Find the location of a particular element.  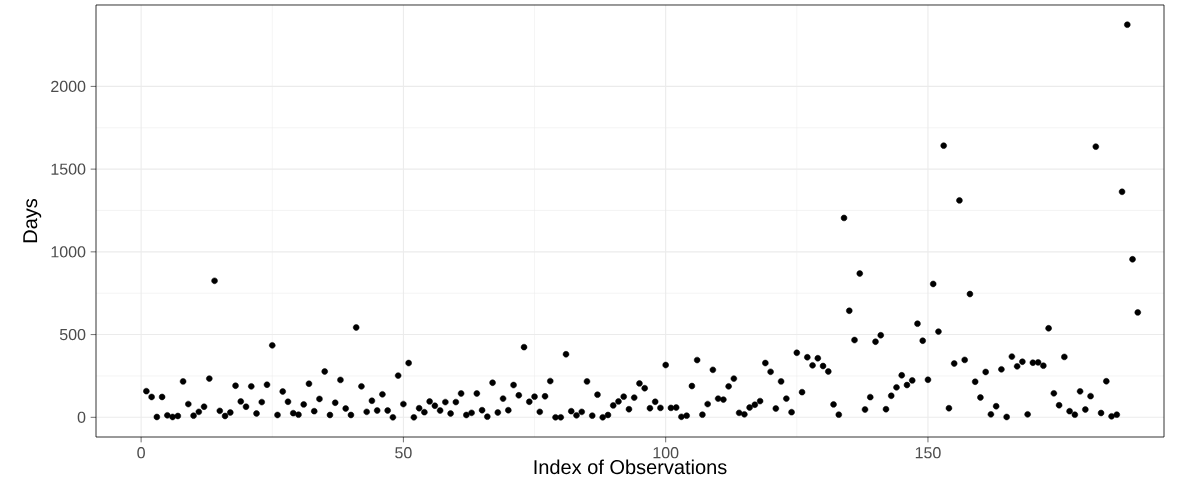

x-tick-label: 50 is located at coordinates (403, 453).